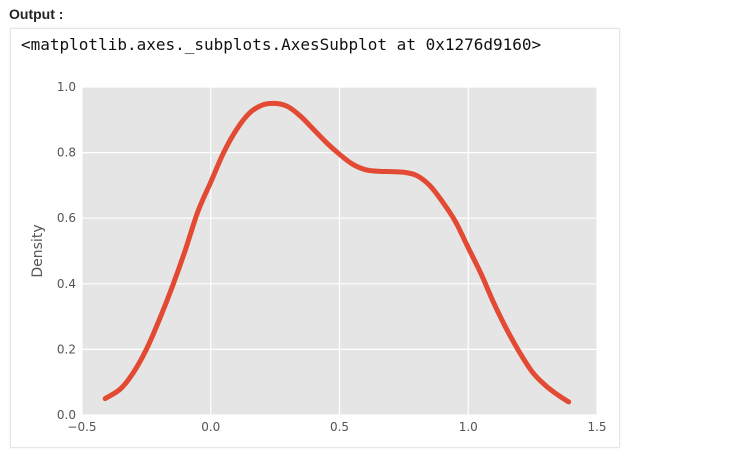 The image size is (734, 464). I want to click on x-tick-label: 0.0, so click(210, 427).